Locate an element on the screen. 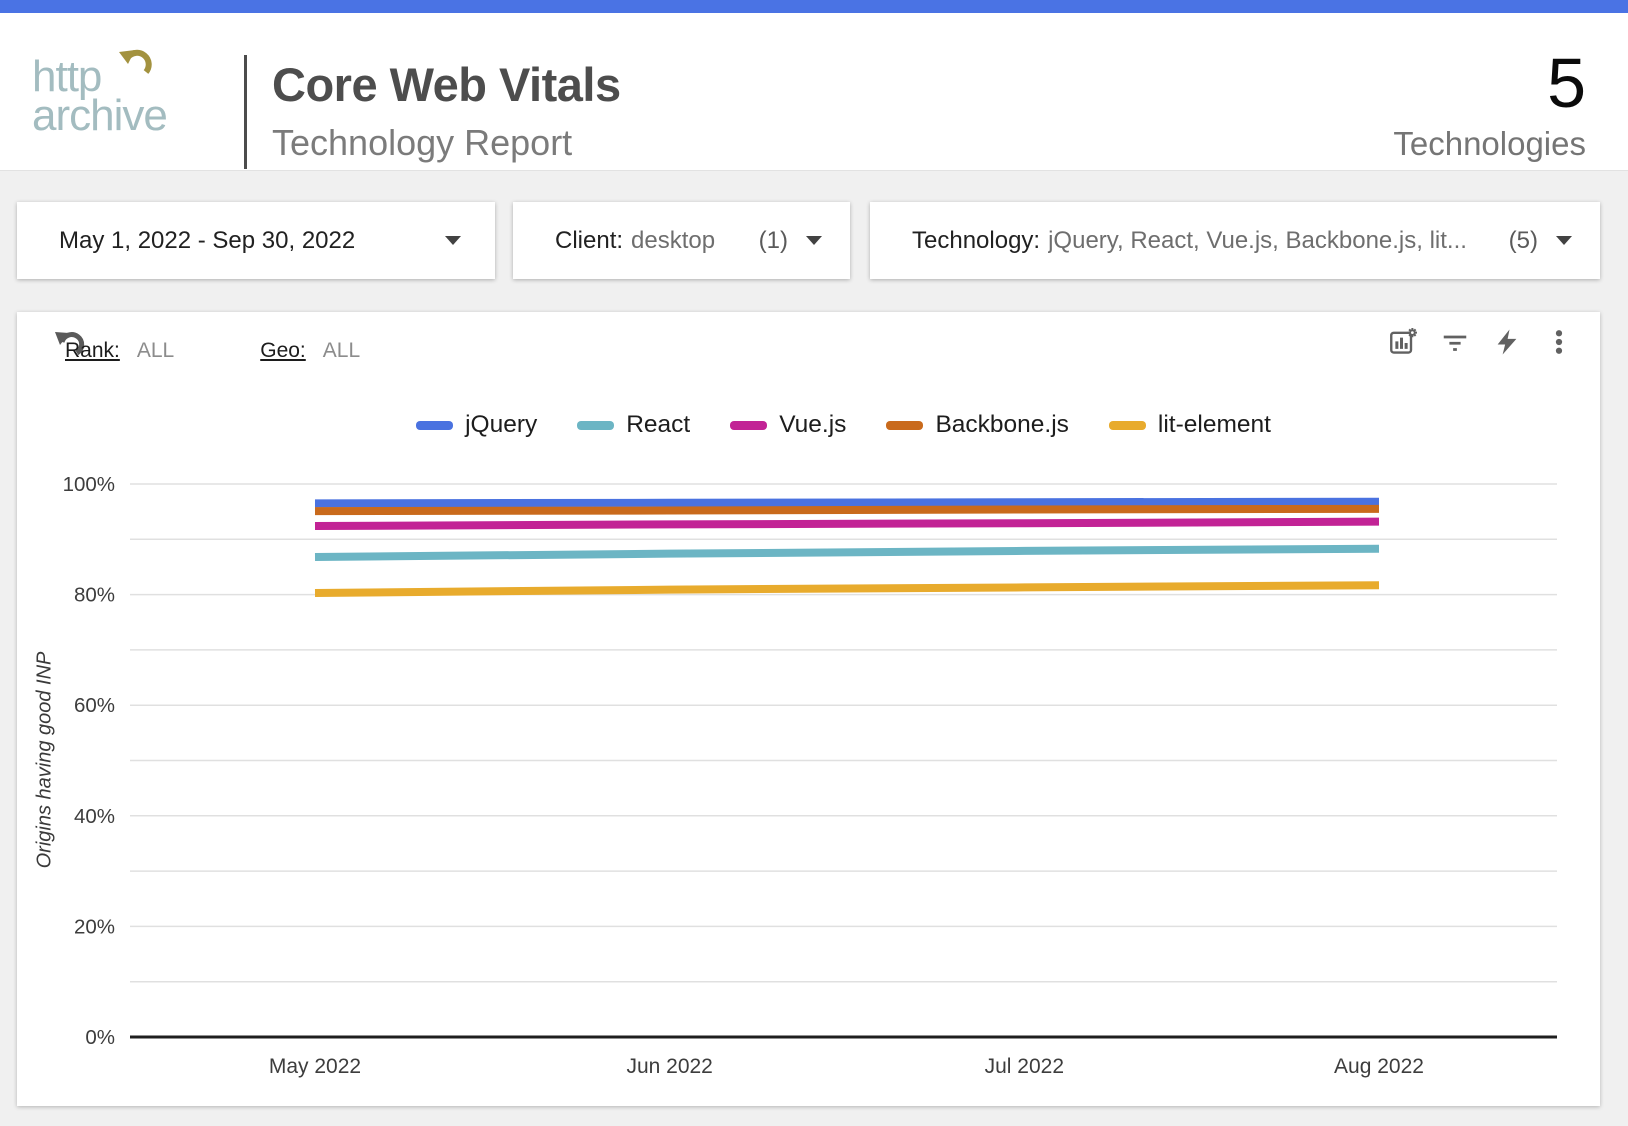 The image size is (1628, 1126). more-options-button is located at coordinates (1559, 342).